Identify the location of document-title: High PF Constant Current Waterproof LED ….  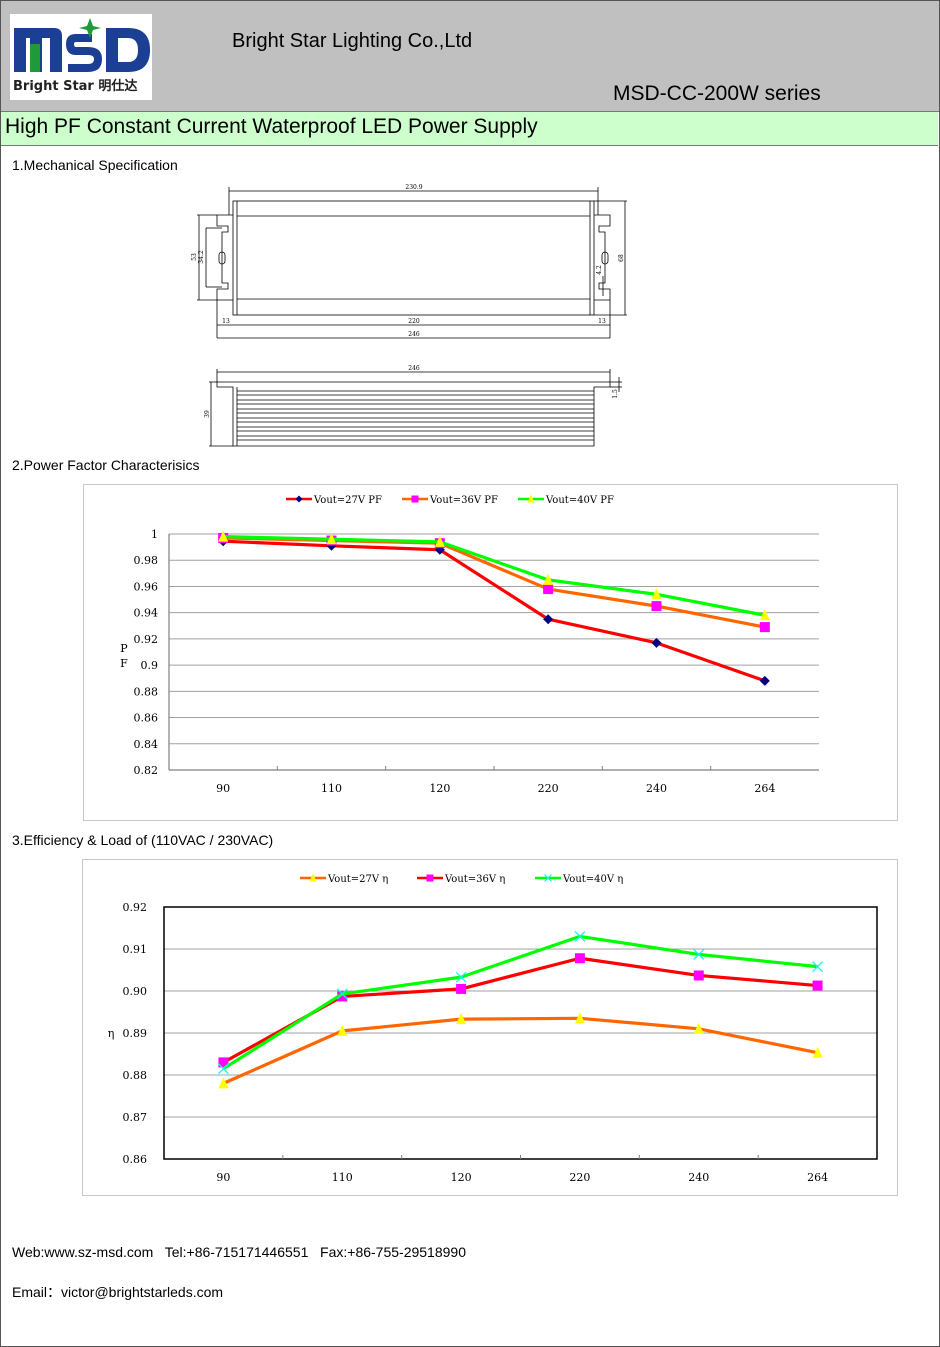
(271, 126).